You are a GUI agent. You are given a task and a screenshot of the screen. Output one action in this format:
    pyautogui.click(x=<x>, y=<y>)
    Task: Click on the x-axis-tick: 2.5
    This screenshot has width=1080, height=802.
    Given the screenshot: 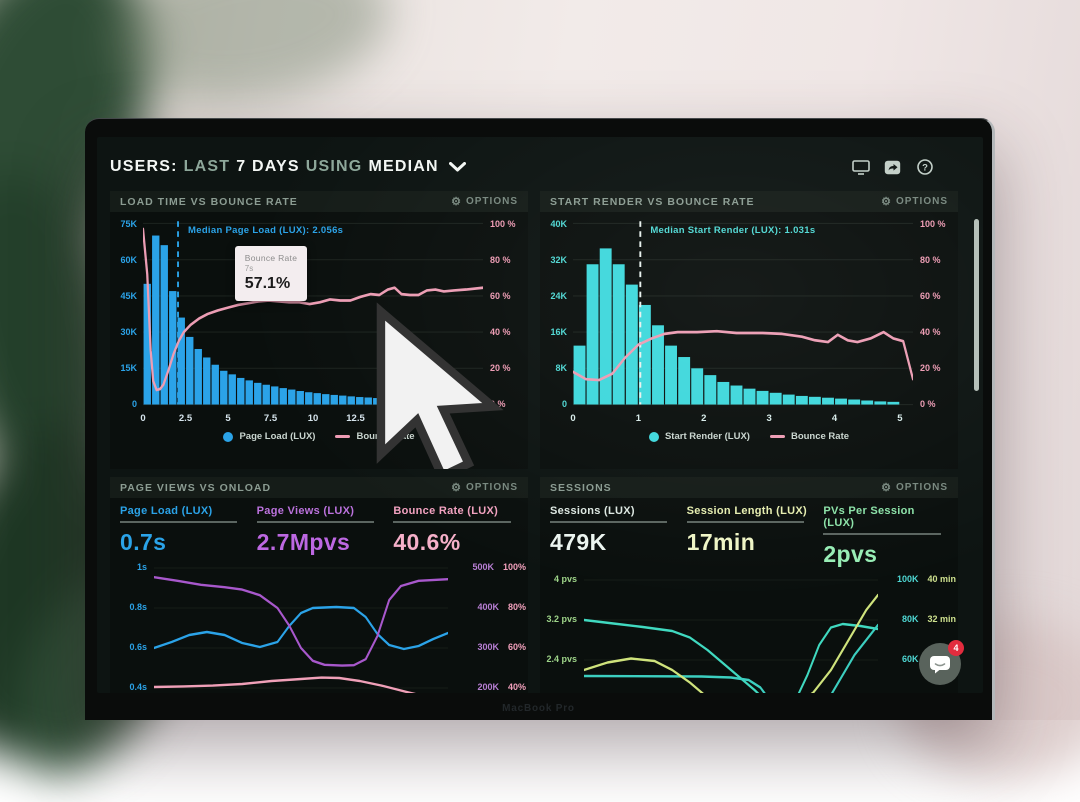 What is the action you would take?
    pyautogui.click(x=185, y=418)
    